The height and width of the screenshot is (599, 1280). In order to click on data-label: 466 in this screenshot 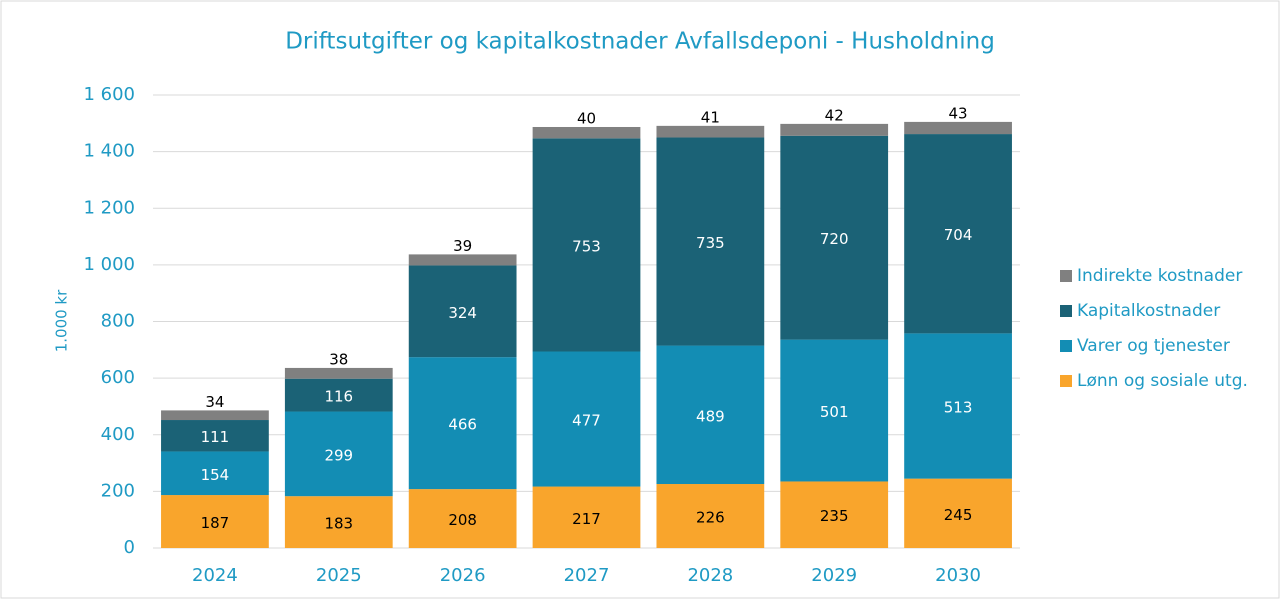, I will do `click(462, 425)`.